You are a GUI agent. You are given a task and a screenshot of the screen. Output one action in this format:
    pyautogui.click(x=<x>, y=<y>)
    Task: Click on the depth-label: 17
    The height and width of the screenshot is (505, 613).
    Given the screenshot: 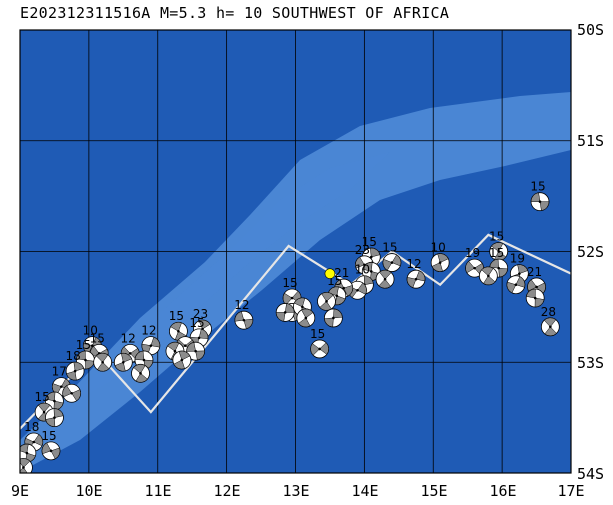 What is the action you would take?
    pyautogui.click(x=59, y=372)
    